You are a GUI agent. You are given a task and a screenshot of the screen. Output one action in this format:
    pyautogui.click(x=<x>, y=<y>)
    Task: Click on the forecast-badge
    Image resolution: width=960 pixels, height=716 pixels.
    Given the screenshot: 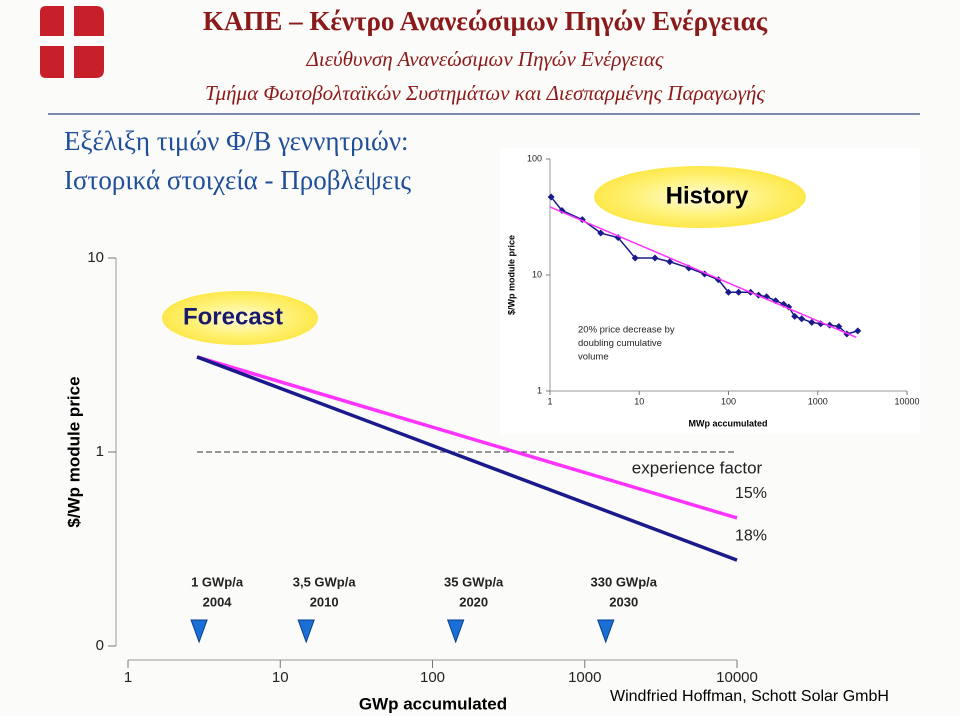 What is the action you would take?
    pyautogui.click(x=240, y=318)
    